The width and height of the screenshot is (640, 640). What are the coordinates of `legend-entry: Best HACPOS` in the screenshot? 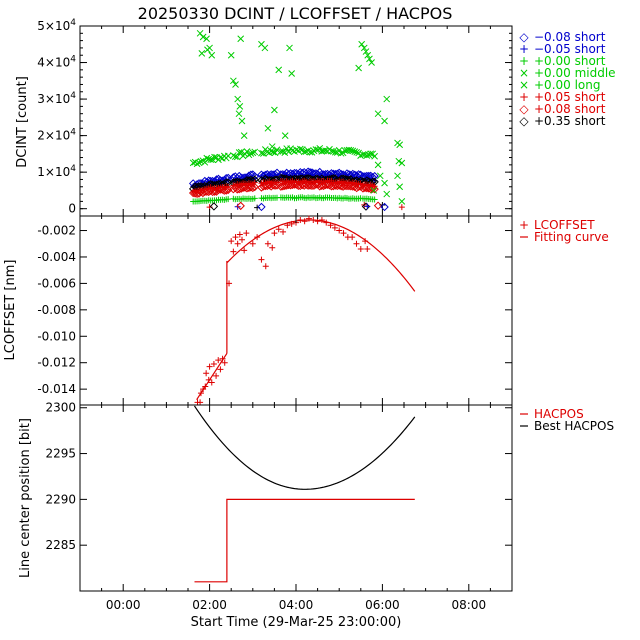 It's located at (567, 426).